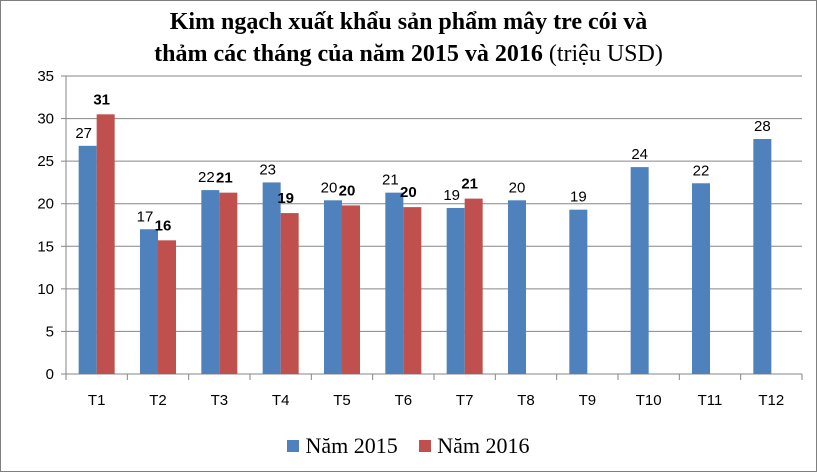 The width and height of the screenshot is (817, 472). What do you see at coordinates (158, 400) in the screenshot?
I see `x-tick-label: T2` at bounding box center [158, 400].